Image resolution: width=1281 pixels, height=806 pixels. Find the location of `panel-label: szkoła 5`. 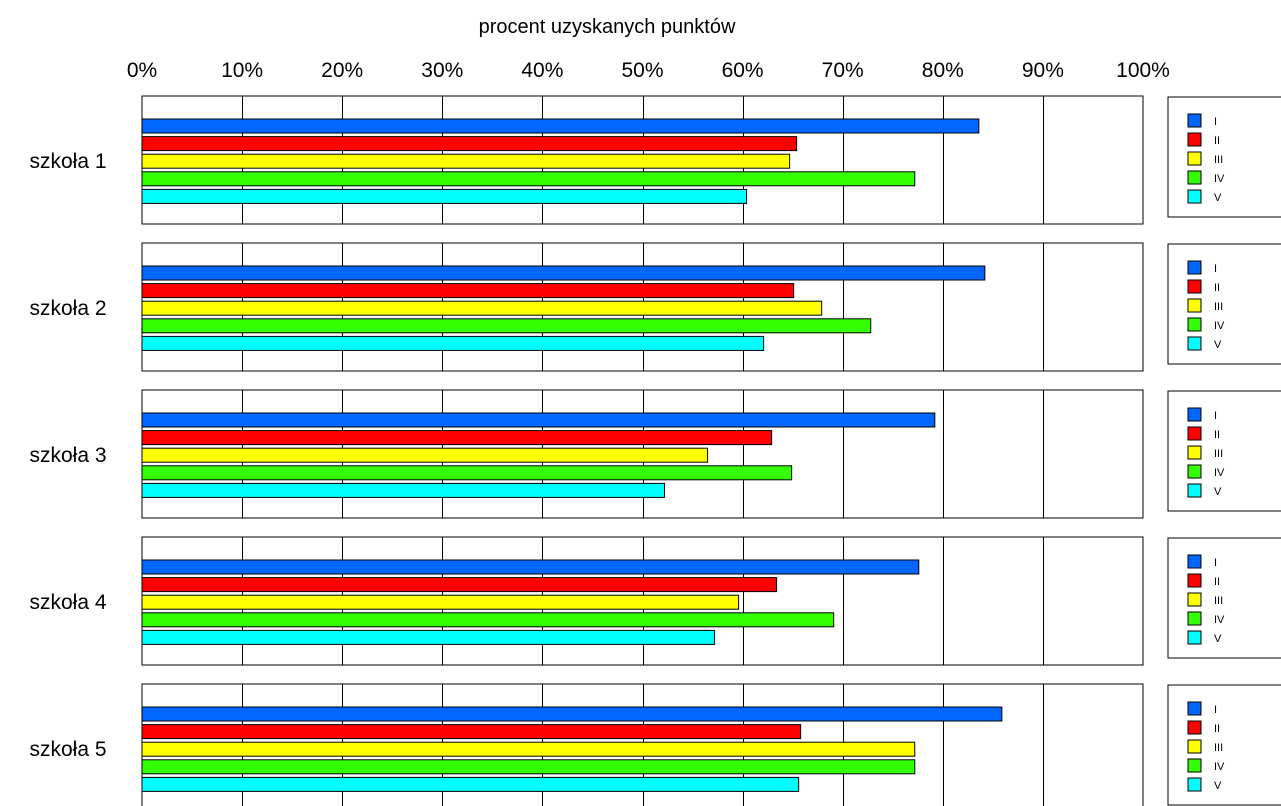

panel-label: szkoła 5 is located at coordinates (67, 749).